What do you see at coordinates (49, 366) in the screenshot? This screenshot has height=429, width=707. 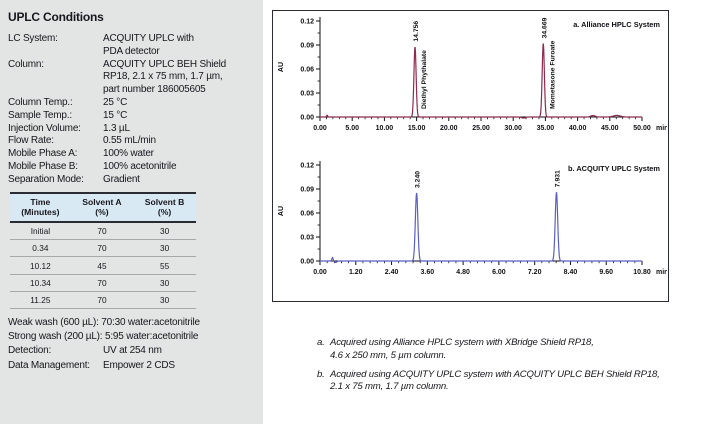 I see `condition-label: Data Management:` at bounding box center [49, 366].